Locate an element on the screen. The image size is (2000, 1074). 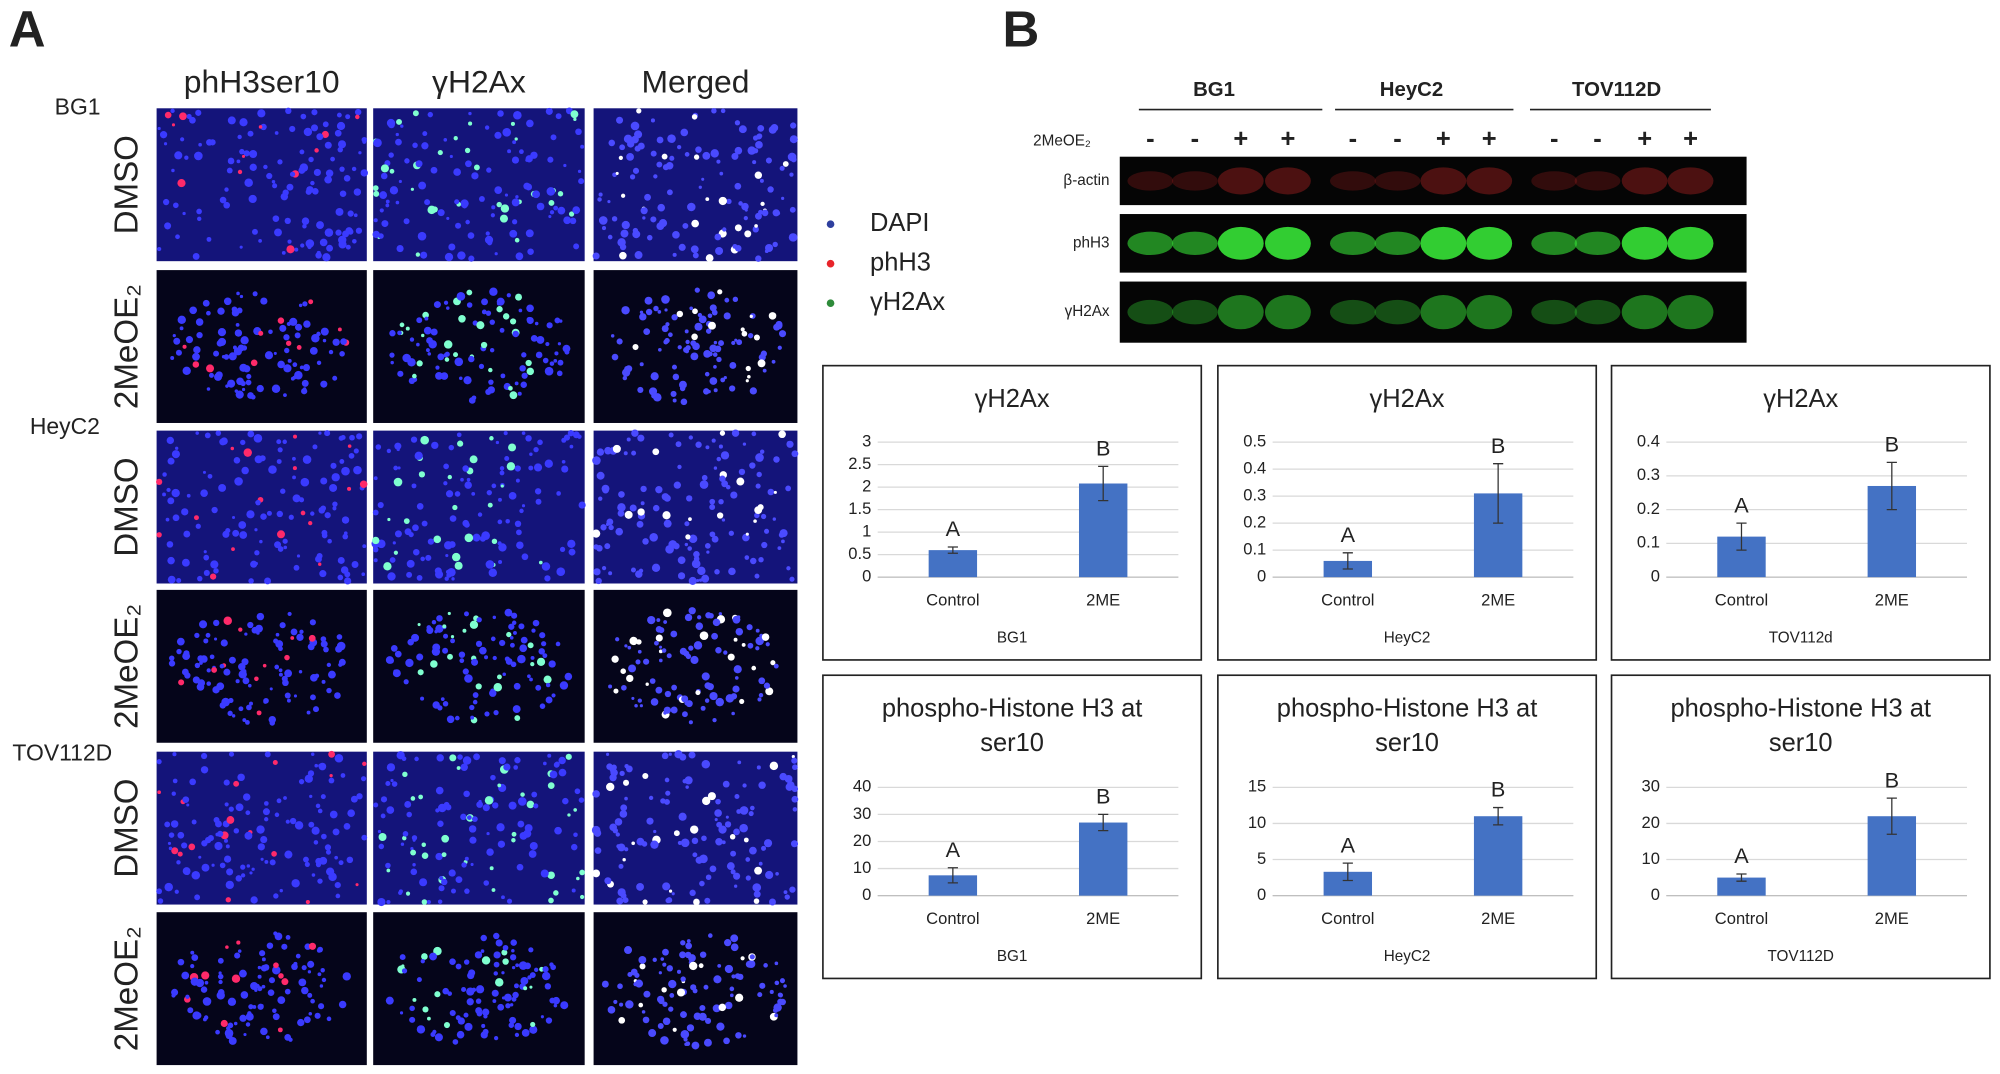
lane-sign: - is located at coordinates (1353, 139).